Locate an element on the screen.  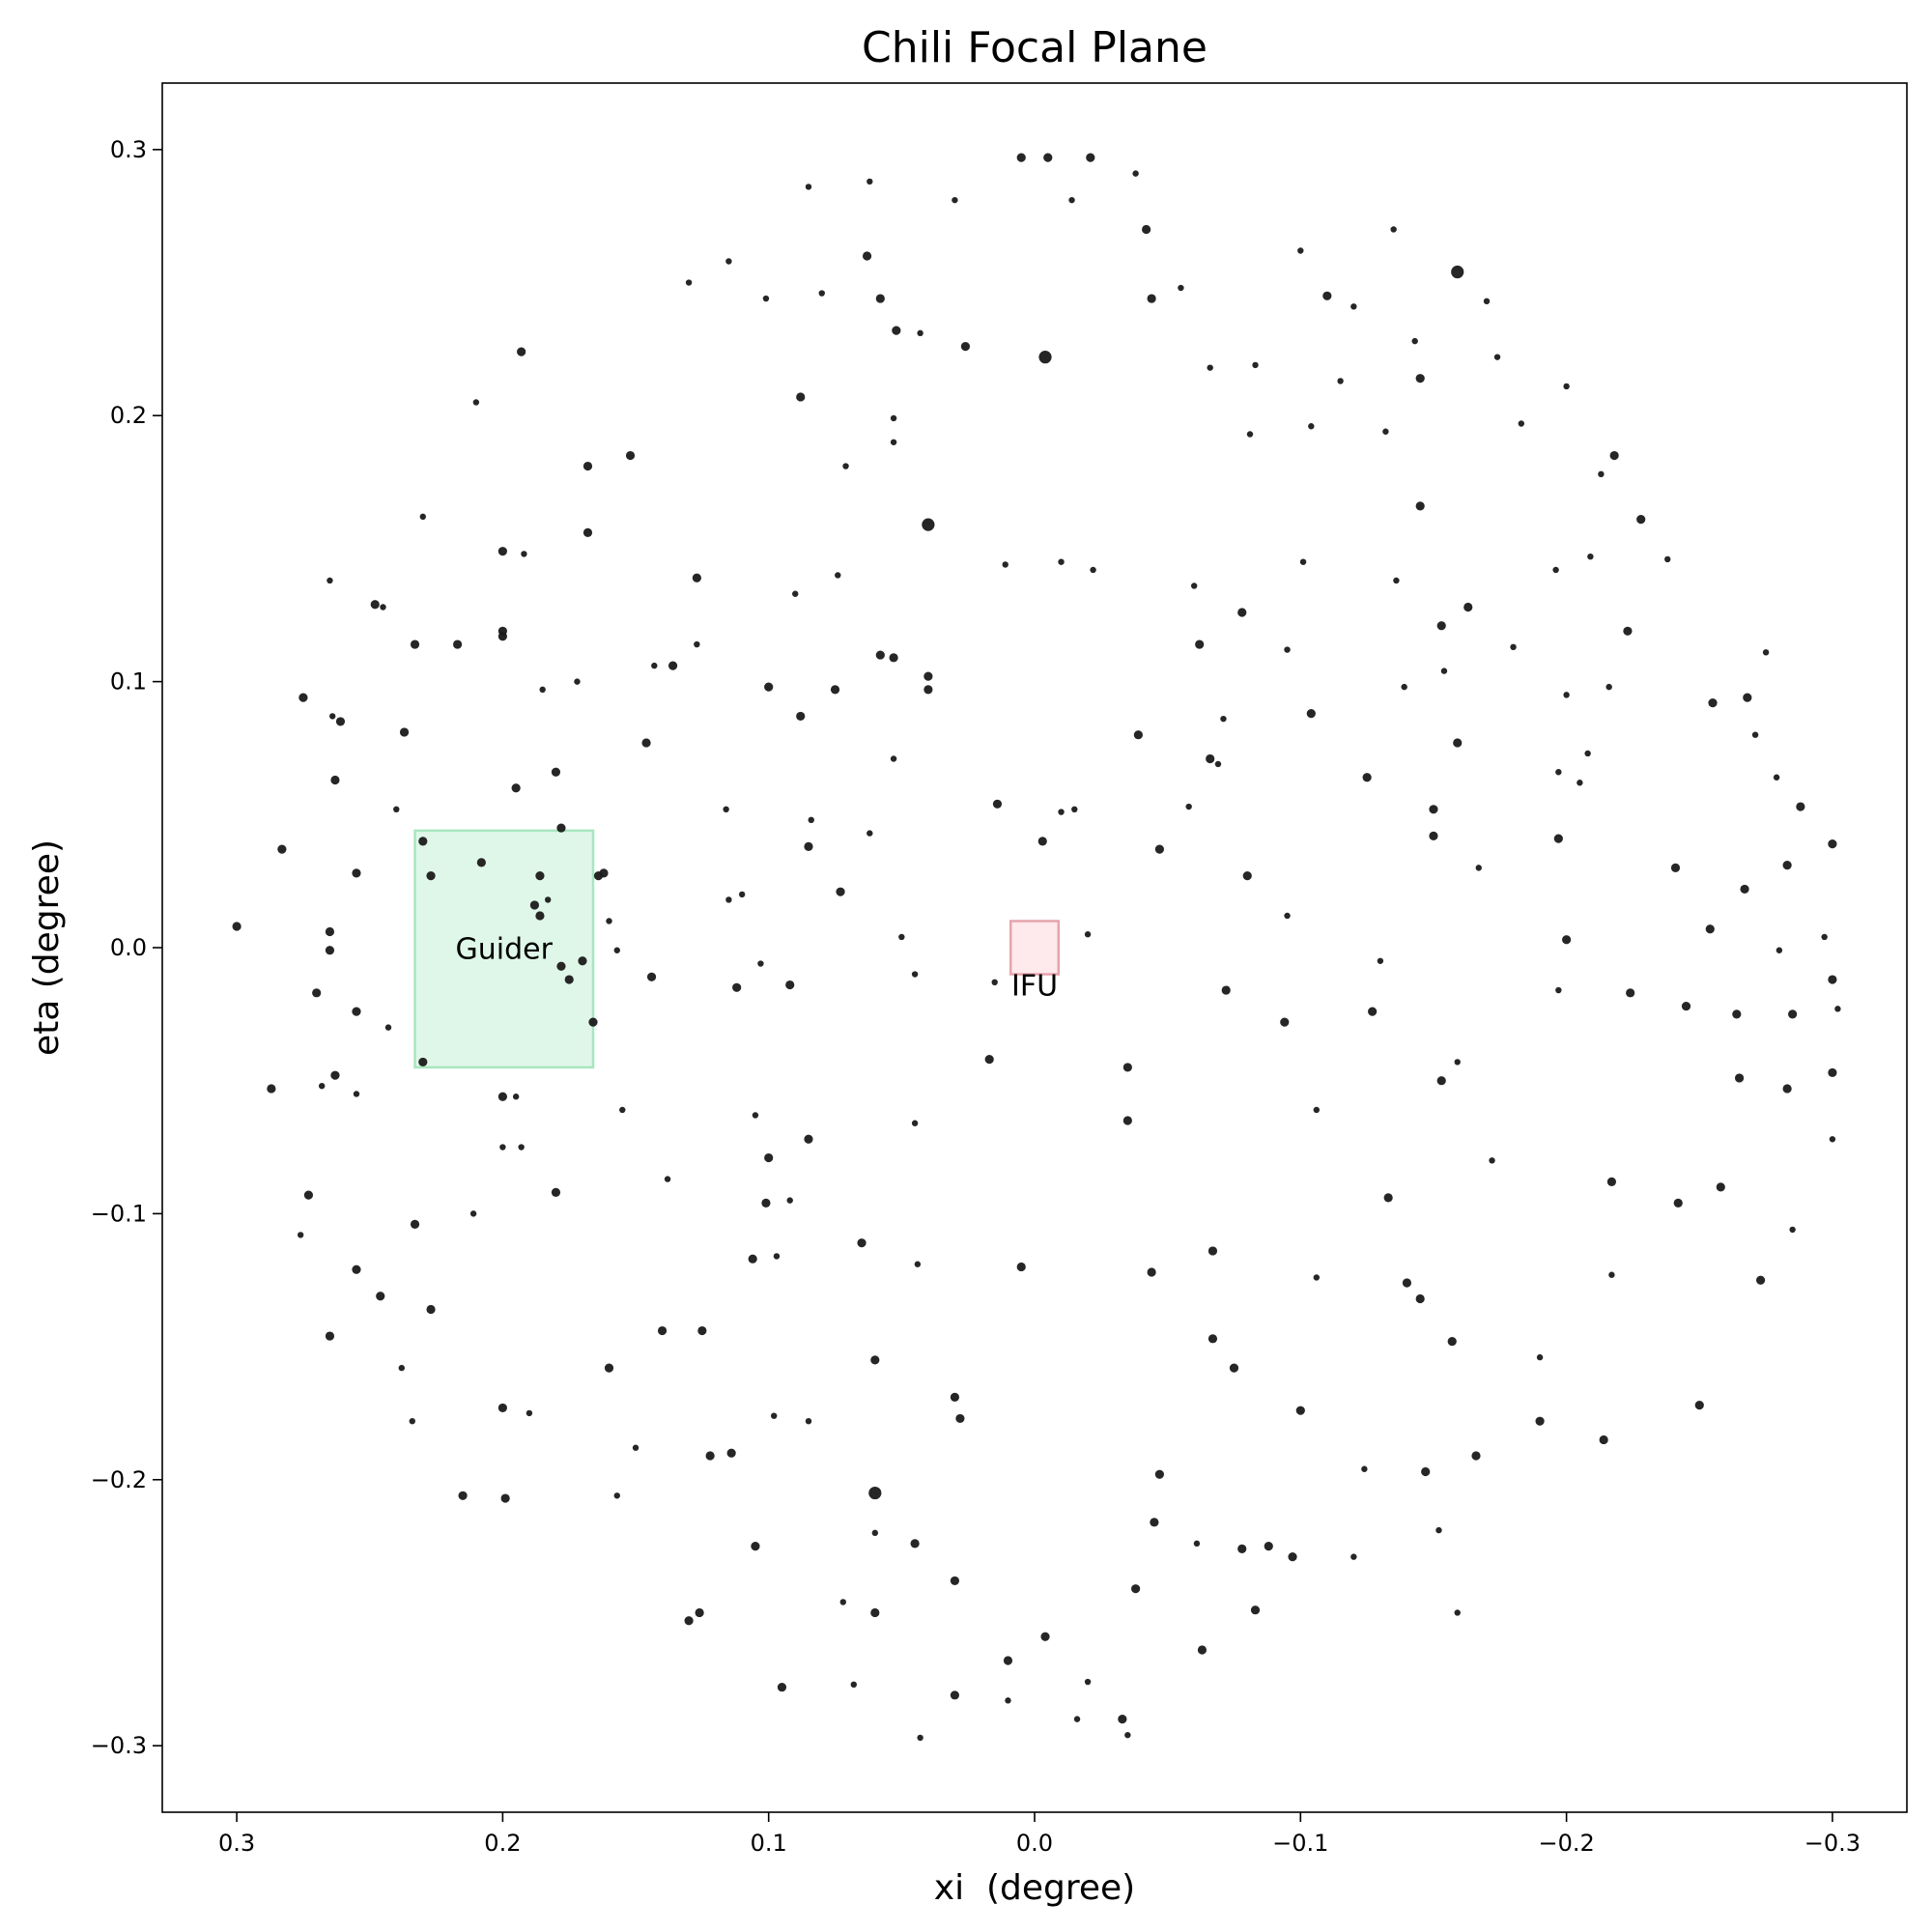
x-tick-label: −0.3 is located at coordinates (1832, 1843).